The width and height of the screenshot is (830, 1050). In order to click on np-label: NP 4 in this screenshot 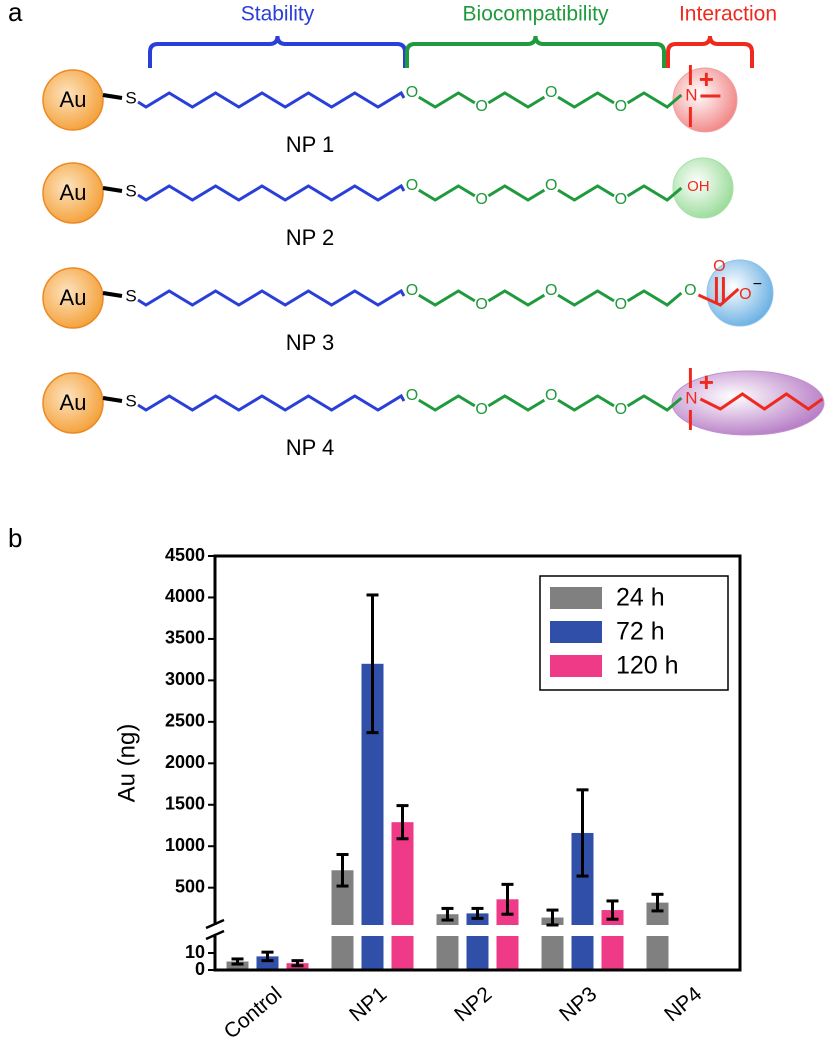, I will do `click(310, 447)`.